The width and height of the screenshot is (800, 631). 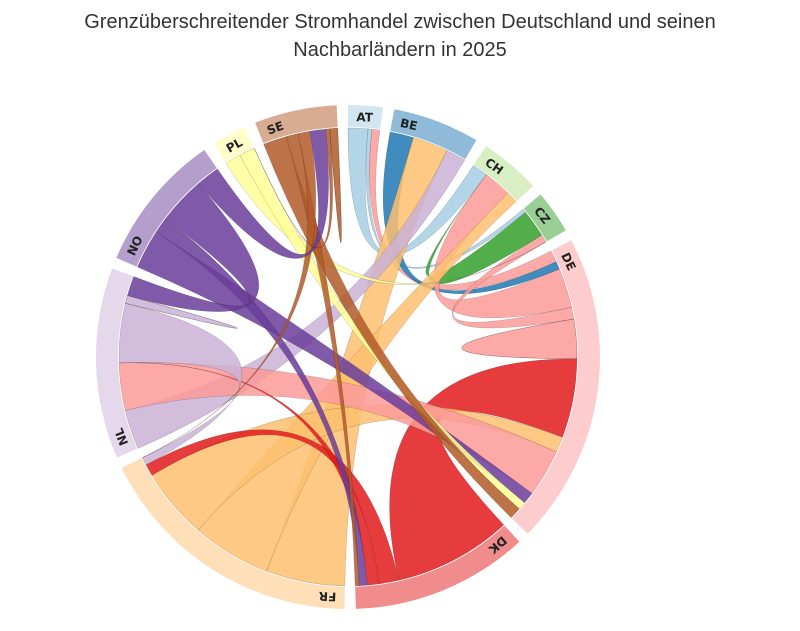 What do you see at coordinates (519, 339) in the screenshot?
I see `ribbon-de-de` at bounding box center [519, 339].